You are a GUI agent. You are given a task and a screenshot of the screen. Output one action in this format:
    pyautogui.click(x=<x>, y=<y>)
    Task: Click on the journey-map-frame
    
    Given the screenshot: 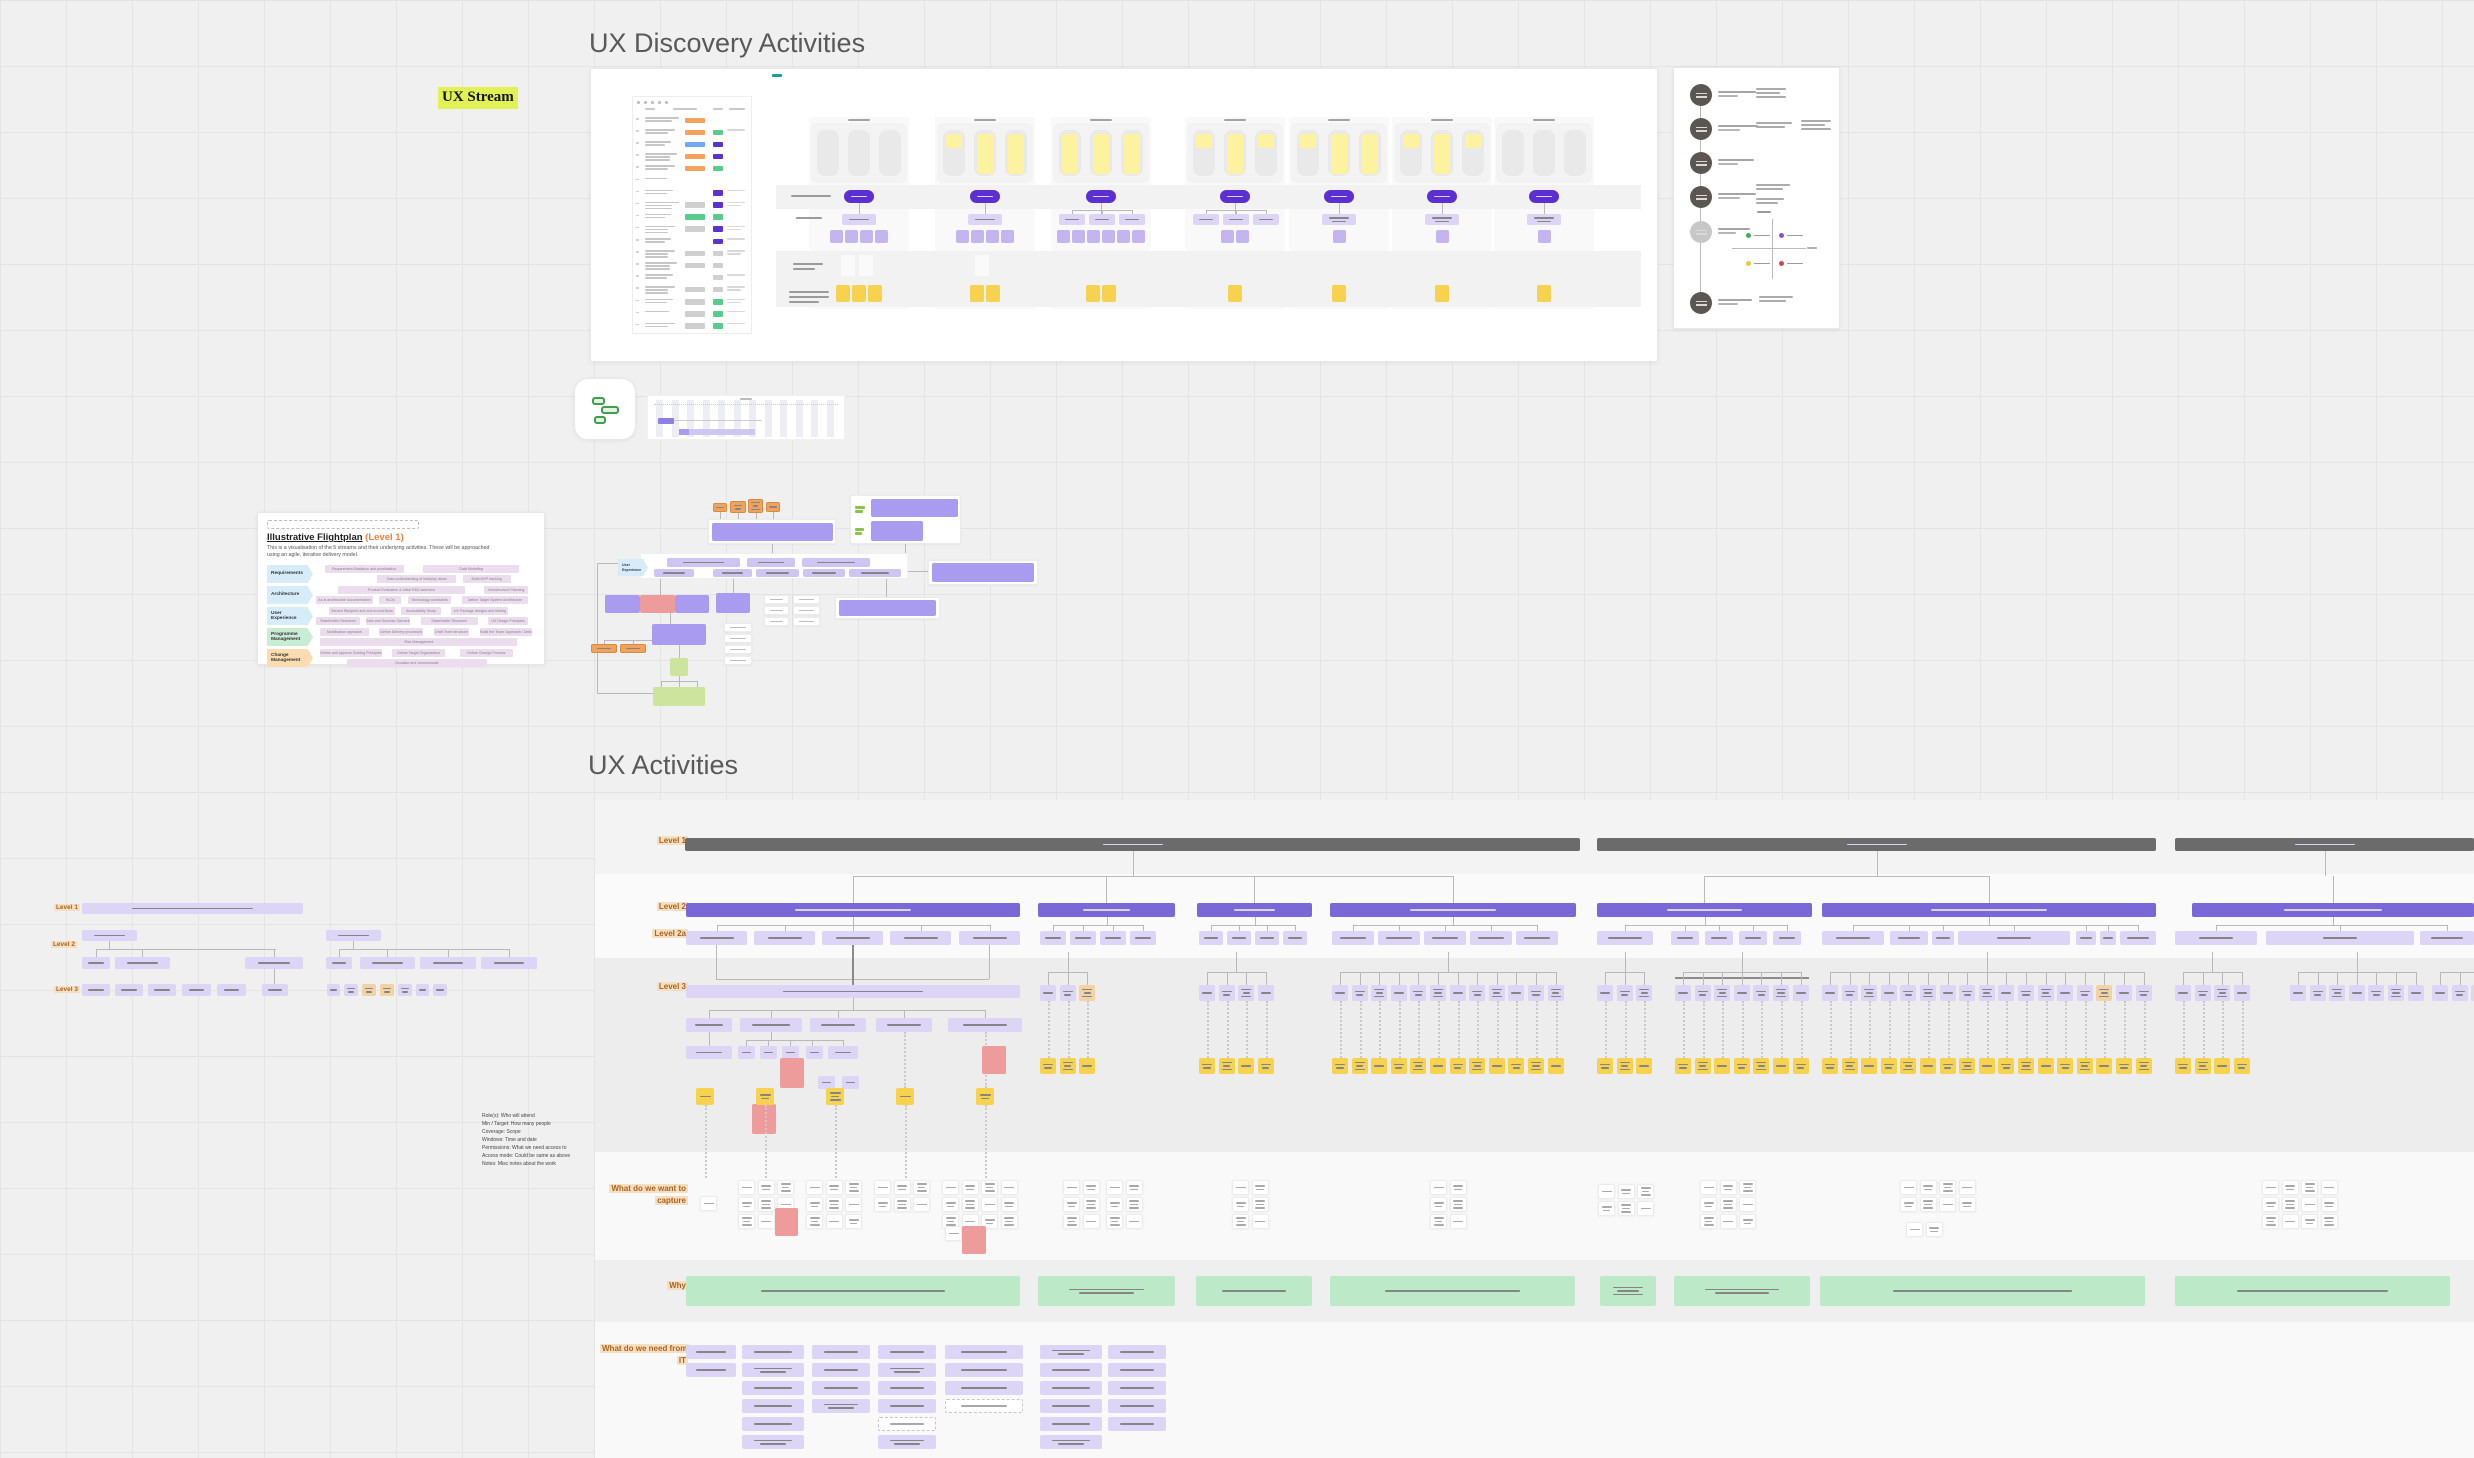 What is the action you would take?
    pyautogui.click(x=1124, y=215)
    